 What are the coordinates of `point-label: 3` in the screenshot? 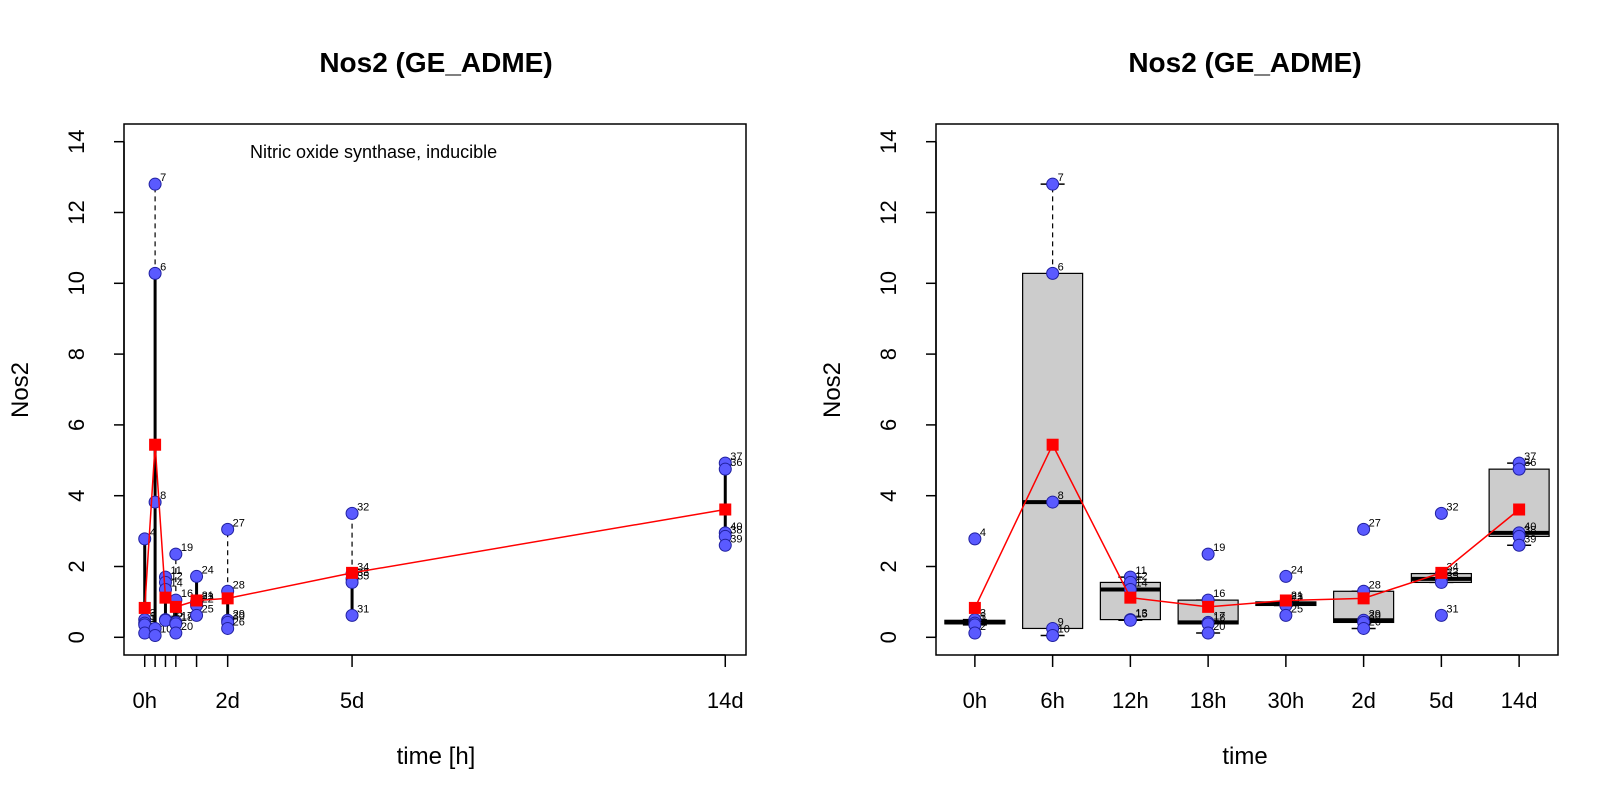 It's located at (153, 614).